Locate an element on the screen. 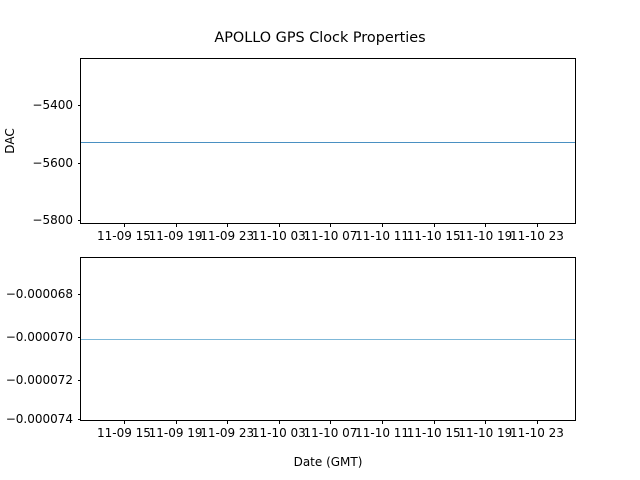 The height and width of the screenshot is (480, 640). bottom-plot-xlabel: Date (GMT) is located at coordinates (328, 462).